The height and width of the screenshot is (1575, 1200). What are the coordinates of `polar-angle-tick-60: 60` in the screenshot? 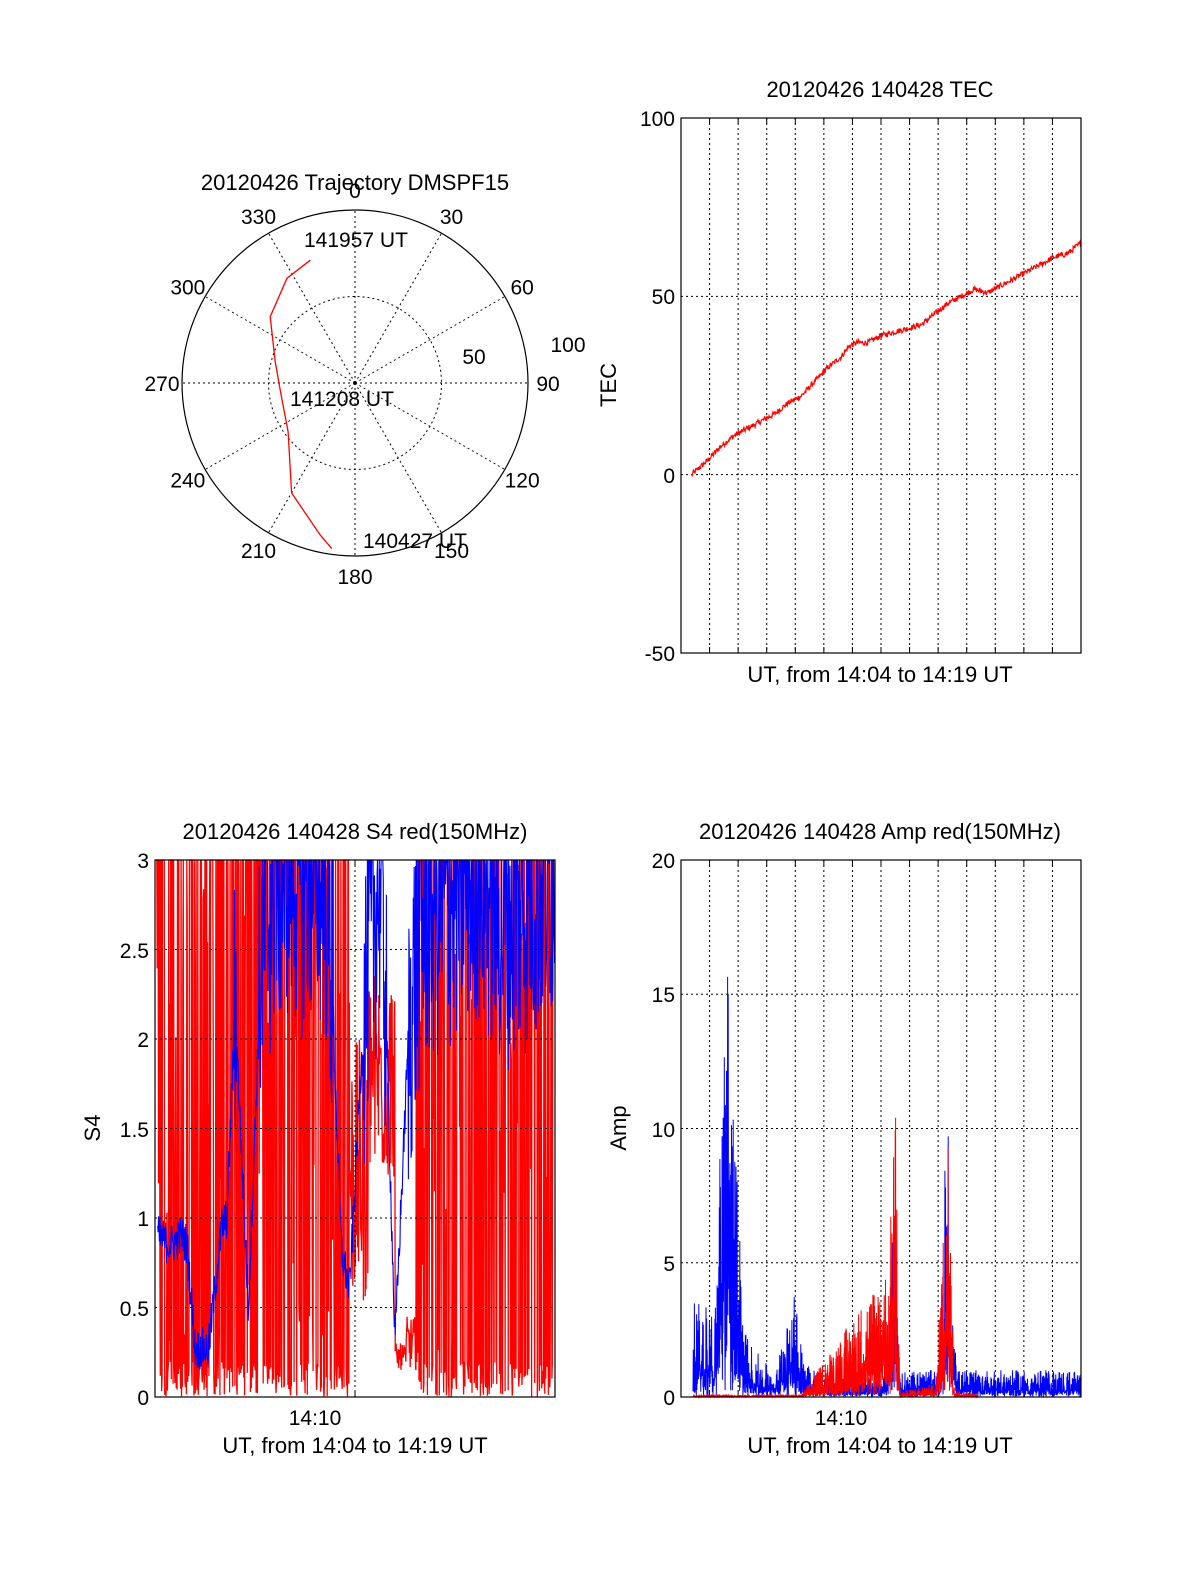 It's located at (521, 288).